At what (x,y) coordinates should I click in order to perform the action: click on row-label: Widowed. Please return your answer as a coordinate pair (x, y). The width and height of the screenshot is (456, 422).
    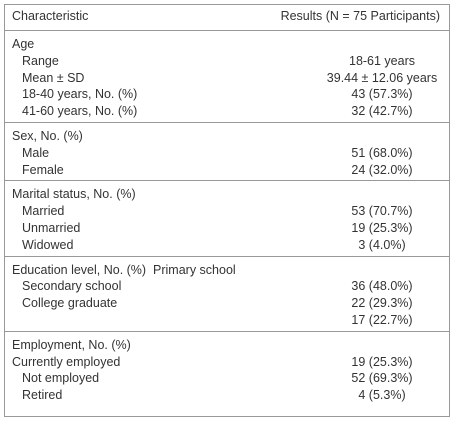
    Looking at the image, I should click on (48, 244).